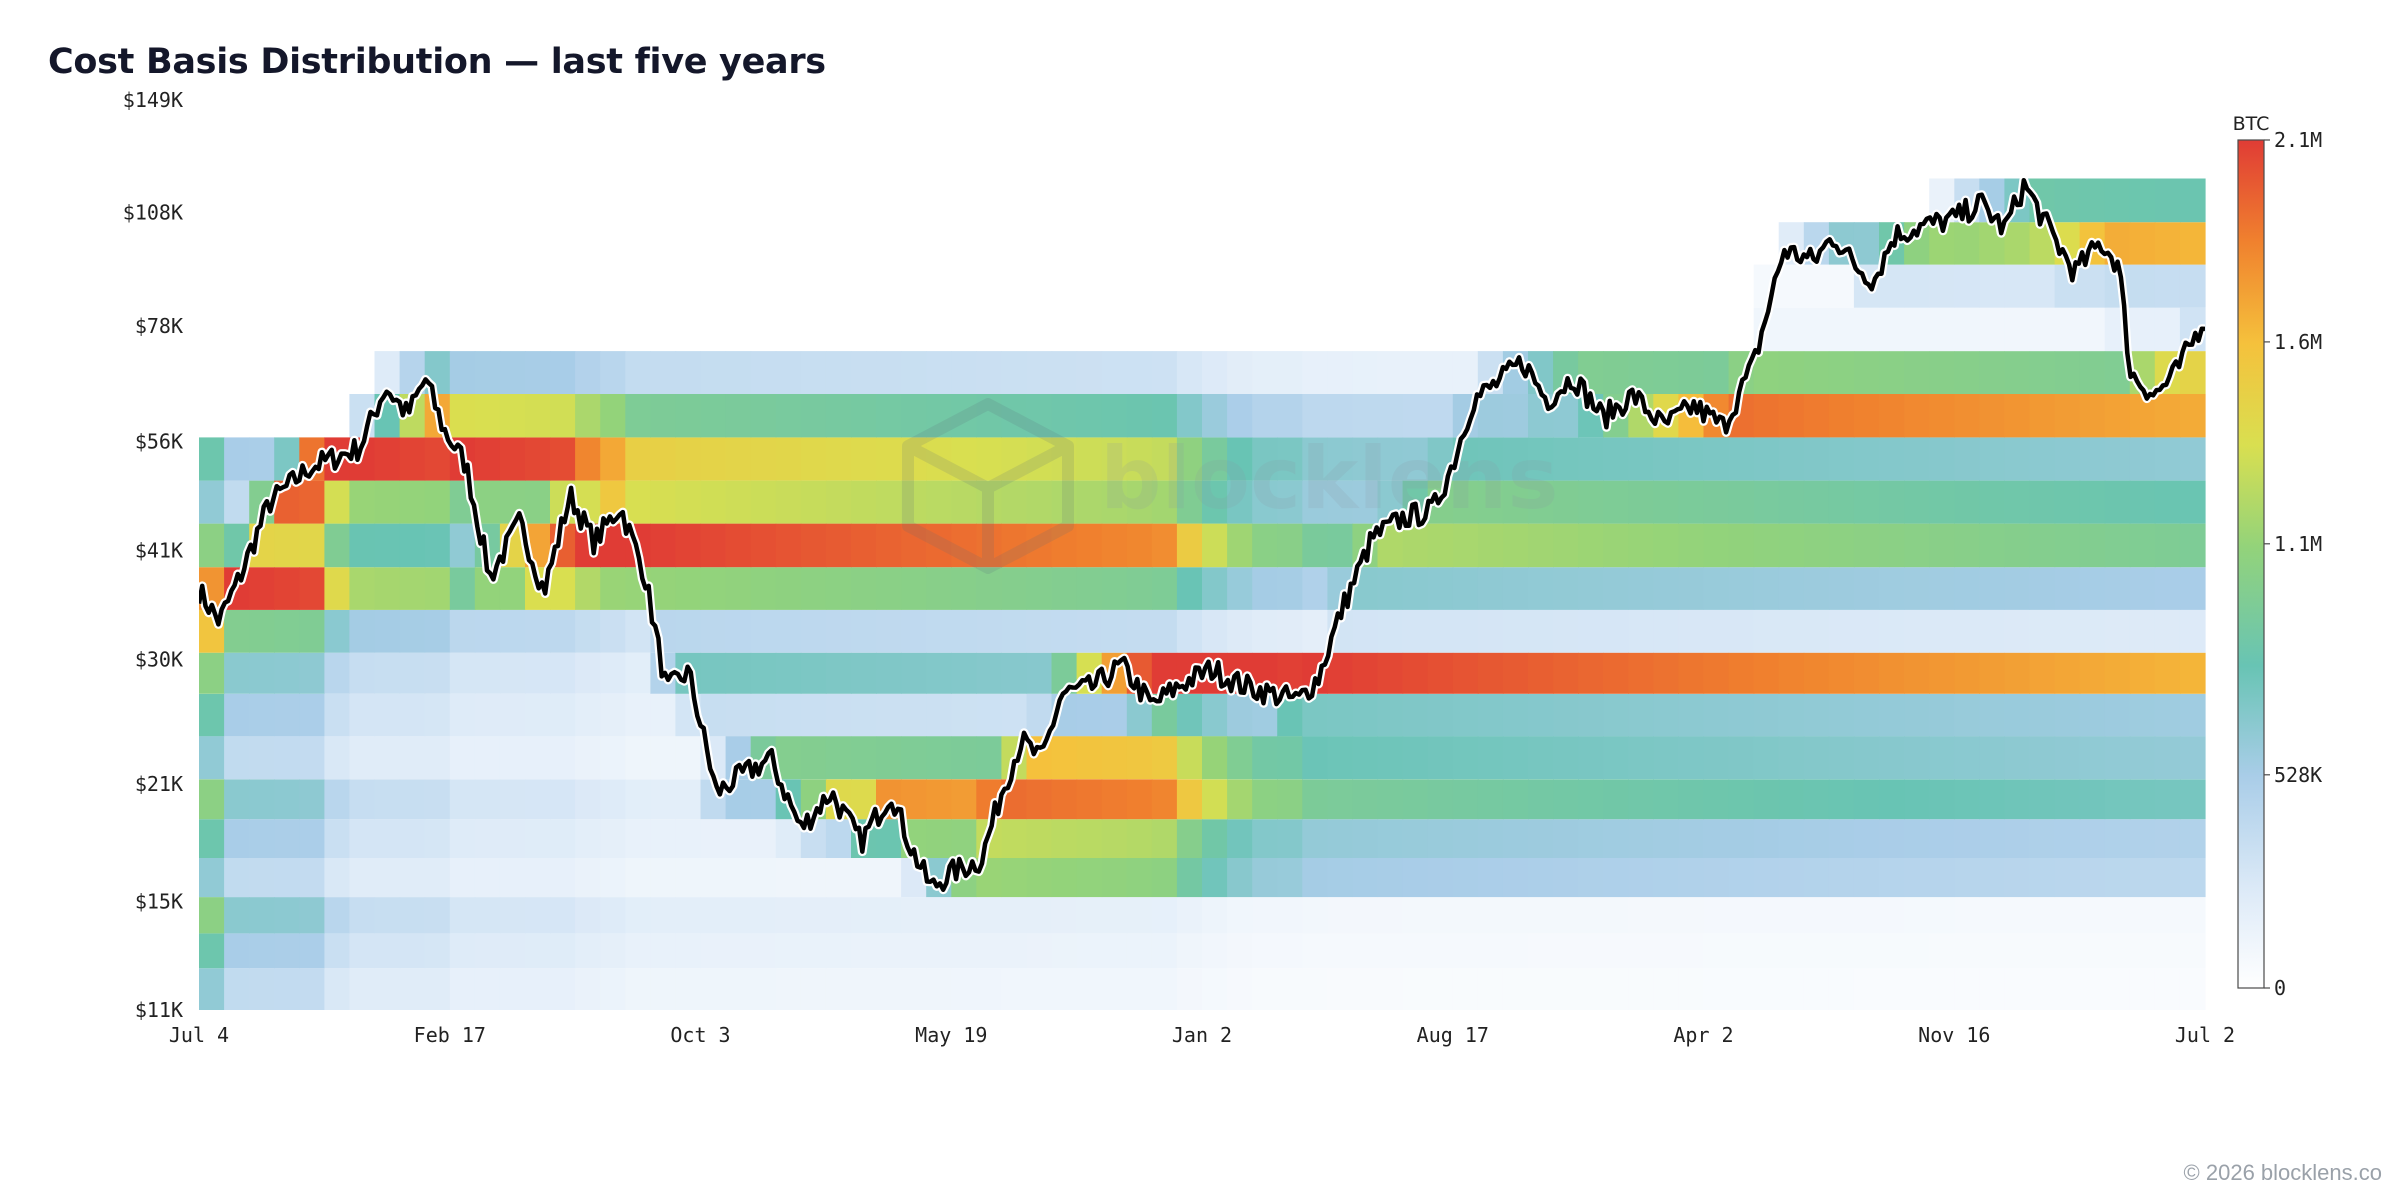 The height and width of the screenshot is (1200, 2400). I want to click on x-tick-label: Oct 3, so click(700, 1035).